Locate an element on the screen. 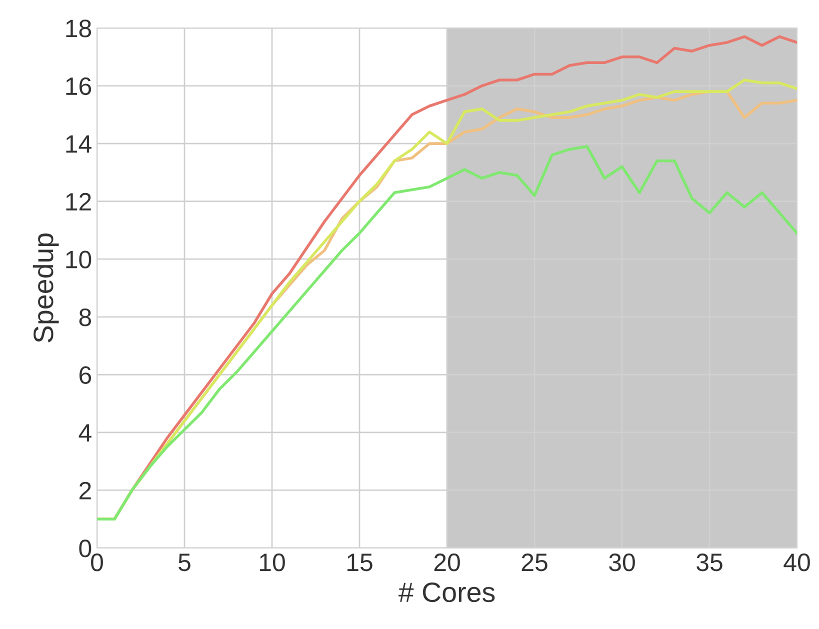 The width and height of the screenshot is (819, 629). y-tick-label: 16 is located at coordinates (79, 86).